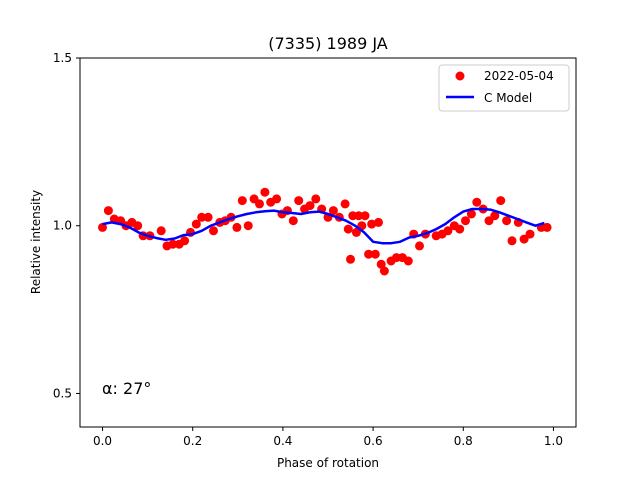  I want to click on x-tick-label: 0.6, so click(373, 441).